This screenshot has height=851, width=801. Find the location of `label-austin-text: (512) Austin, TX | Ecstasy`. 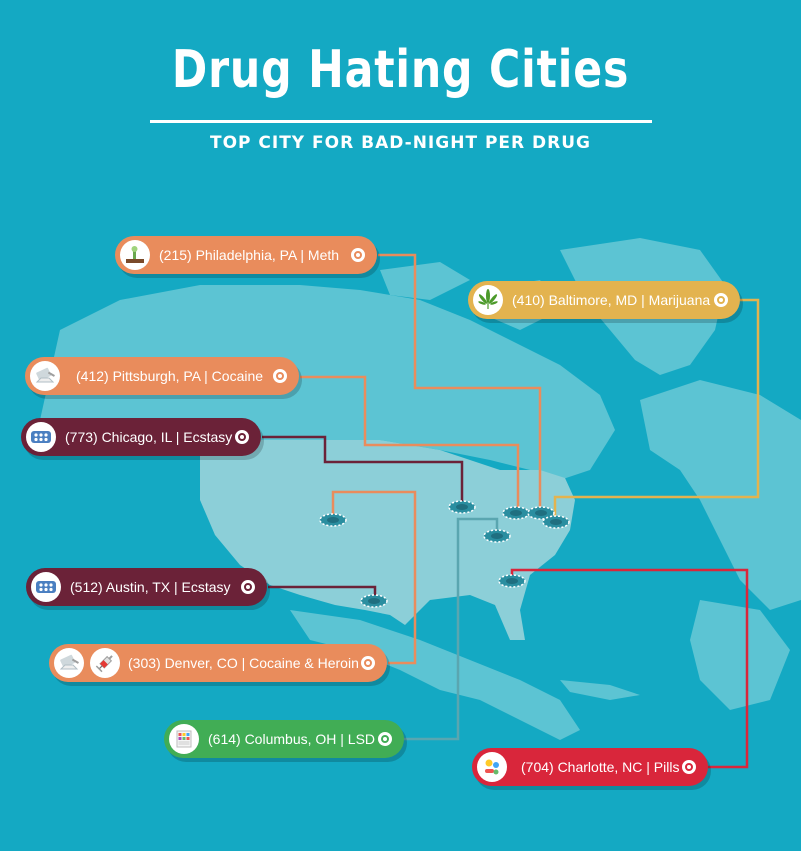

label-austin-text: (512) Austin, TX | Ecstasy is located at coordinates (150, 587).